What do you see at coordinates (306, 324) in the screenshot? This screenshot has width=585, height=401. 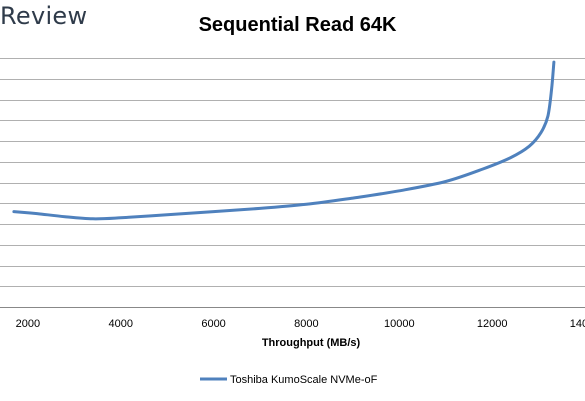 I see `x-tick-label: 8000` at bounding box center [306, 324].